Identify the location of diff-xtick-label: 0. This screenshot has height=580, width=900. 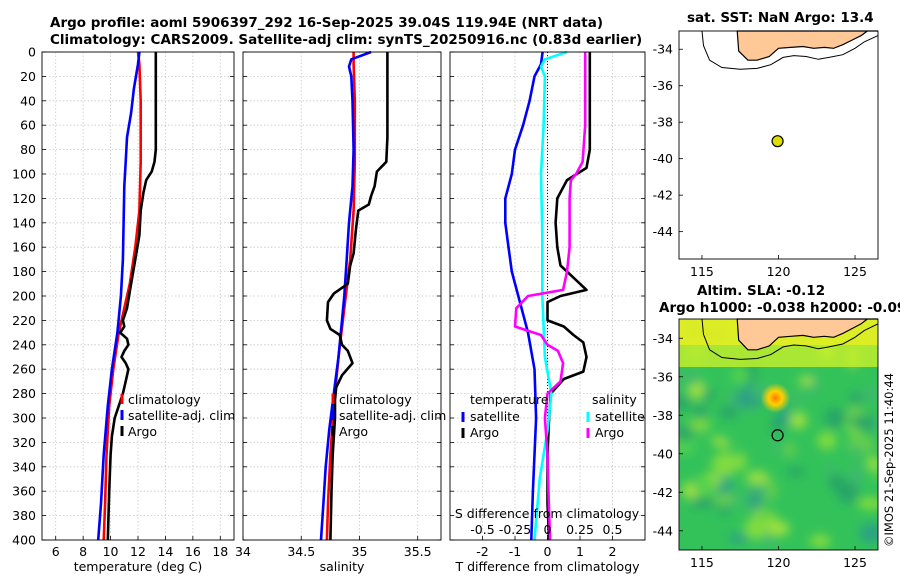
(548, 551).